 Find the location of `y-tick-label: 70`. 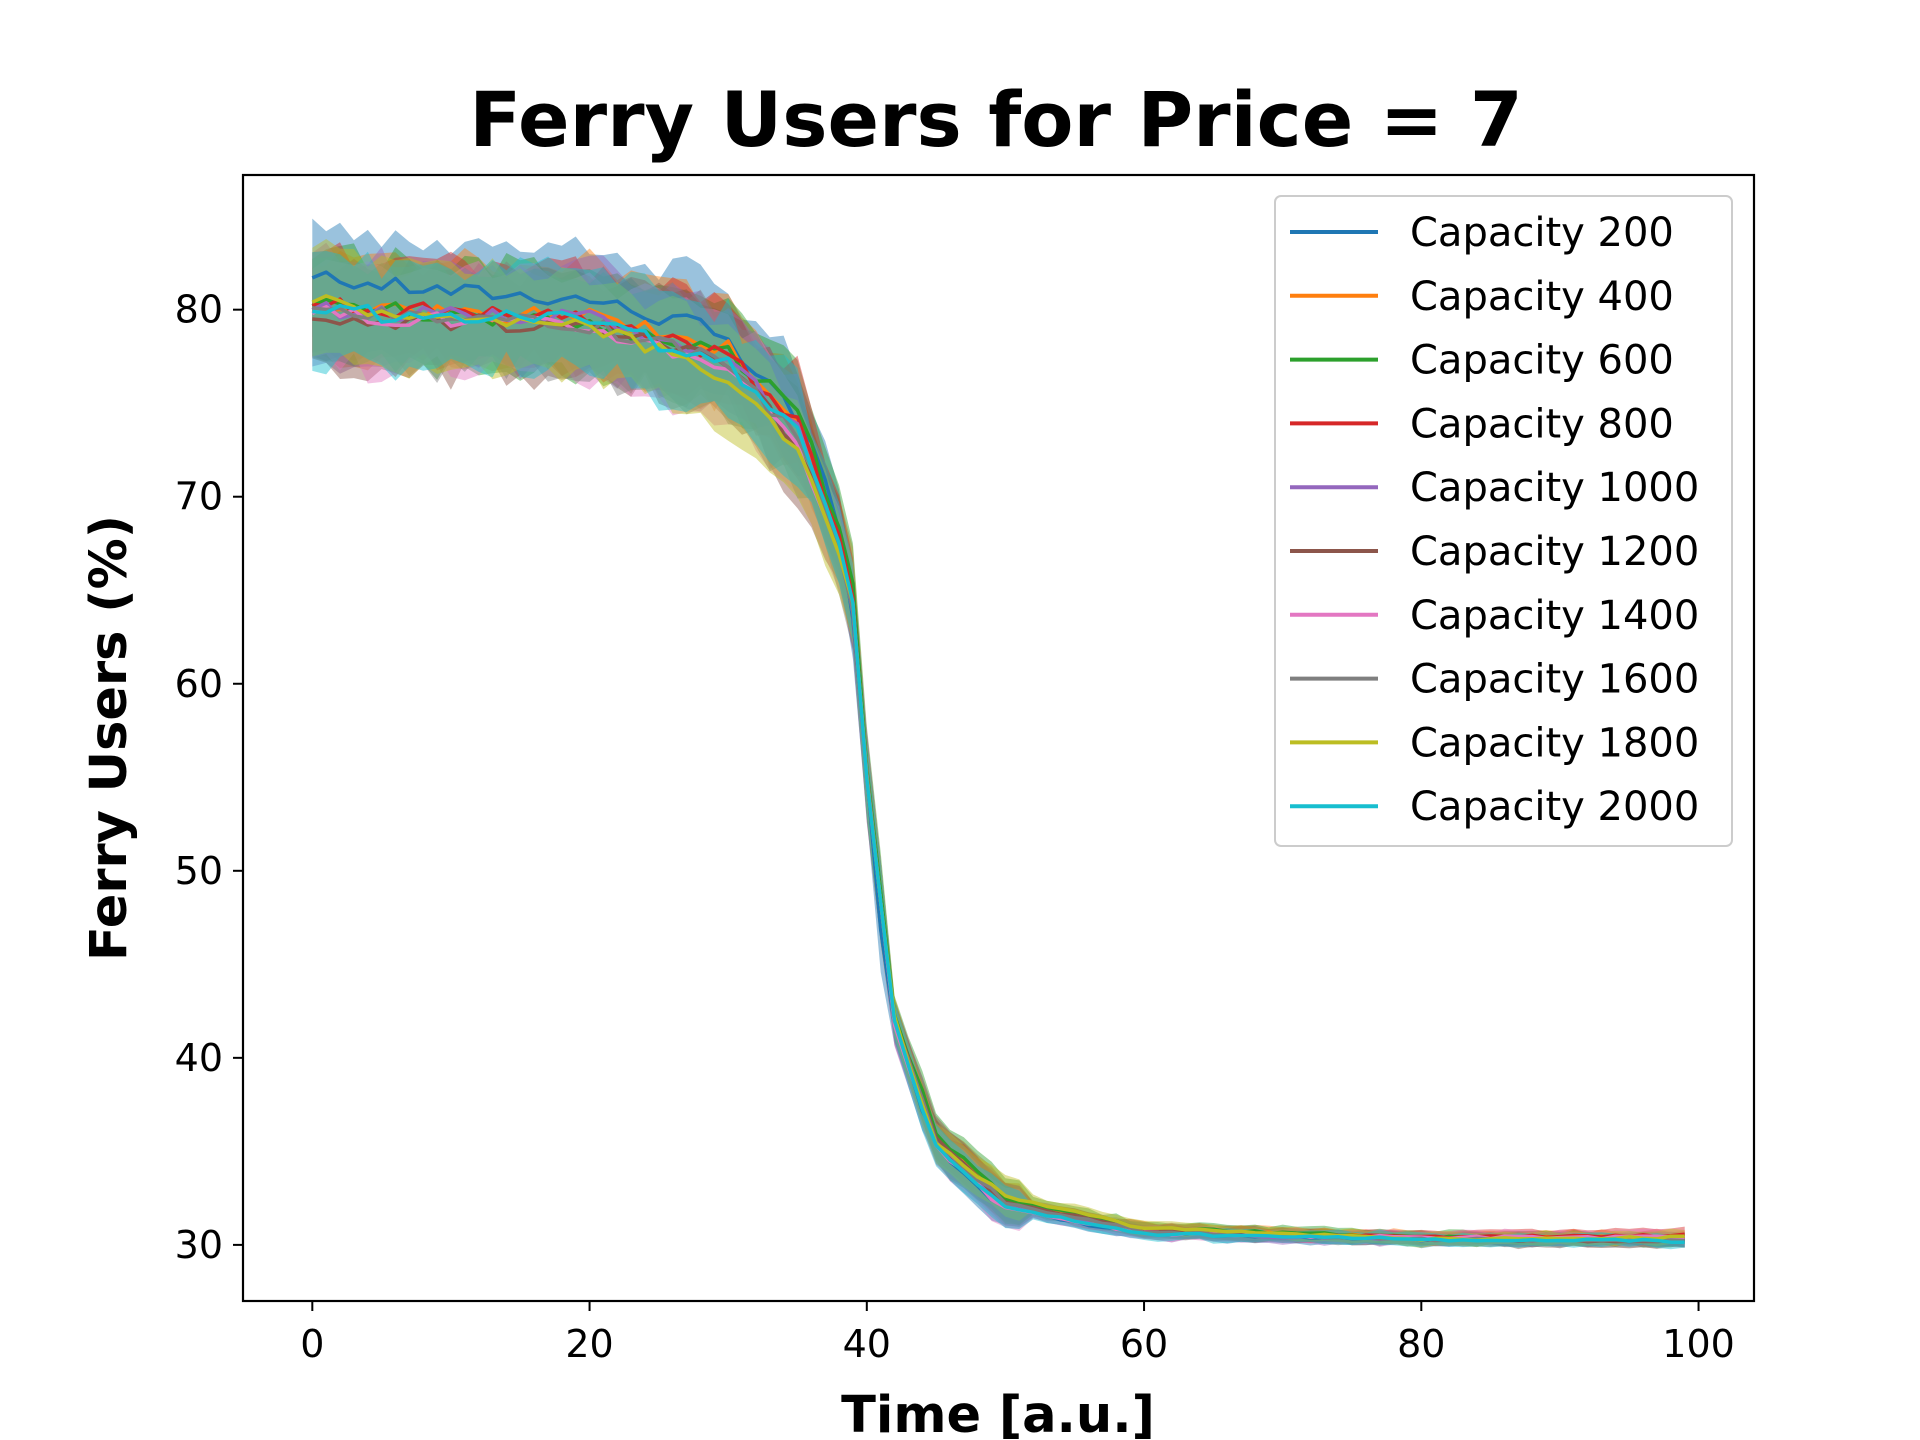

y-tick-label: 70 is located at coordinates (199, 497).